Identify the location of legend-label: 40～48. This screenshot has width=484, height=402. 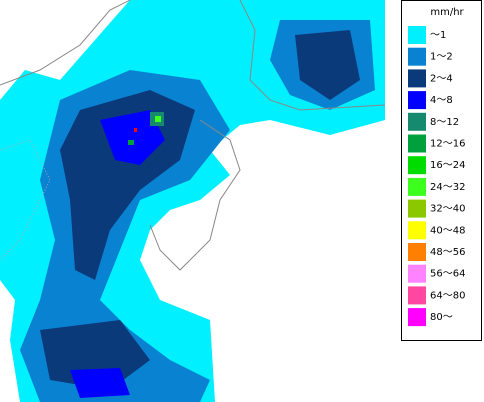
(447, 230).